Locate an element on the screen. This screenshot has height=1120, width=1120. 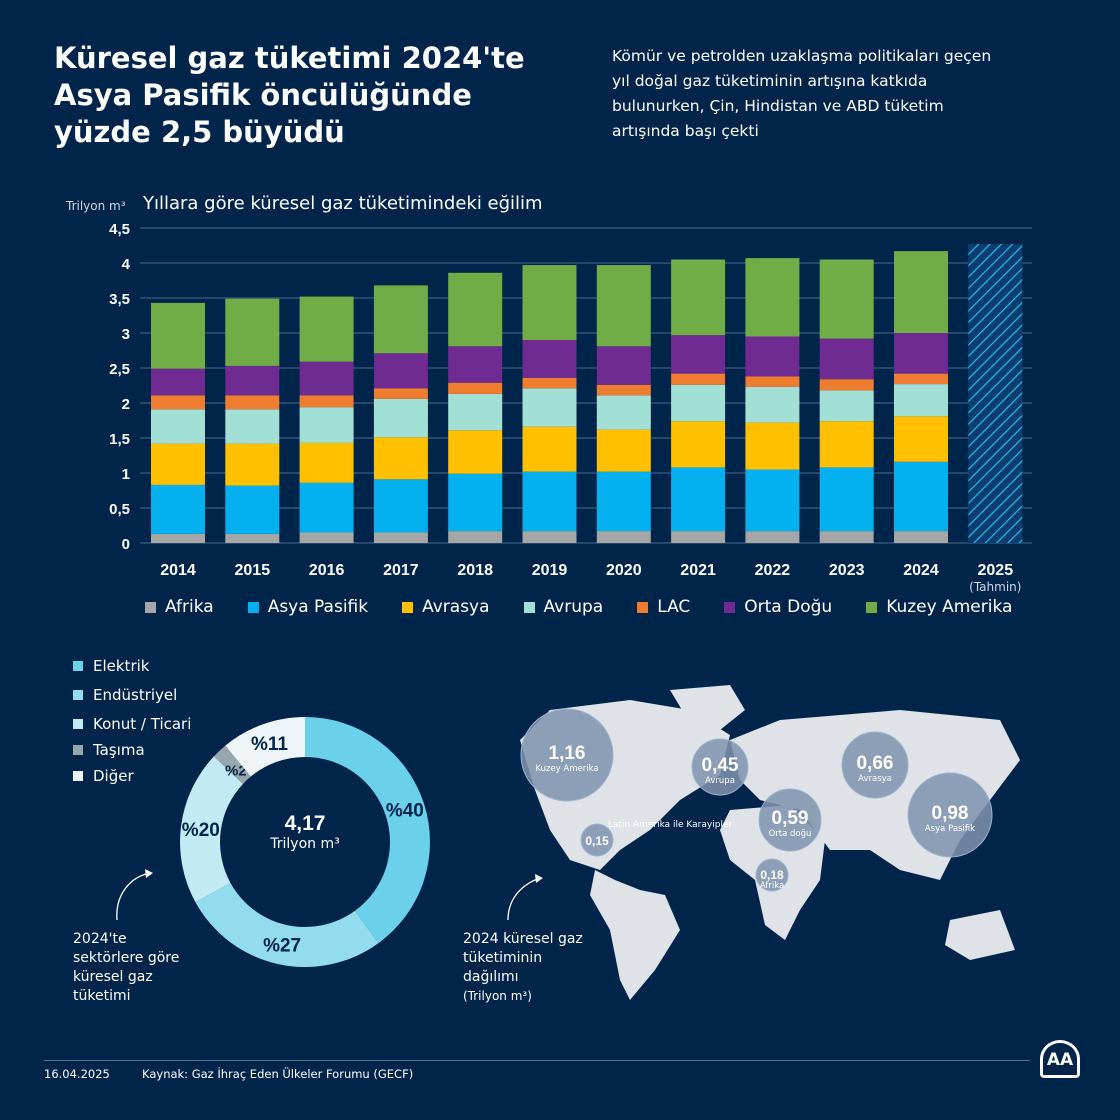
bar-2017-asya-pasifik is located at coordinates (400, 506).